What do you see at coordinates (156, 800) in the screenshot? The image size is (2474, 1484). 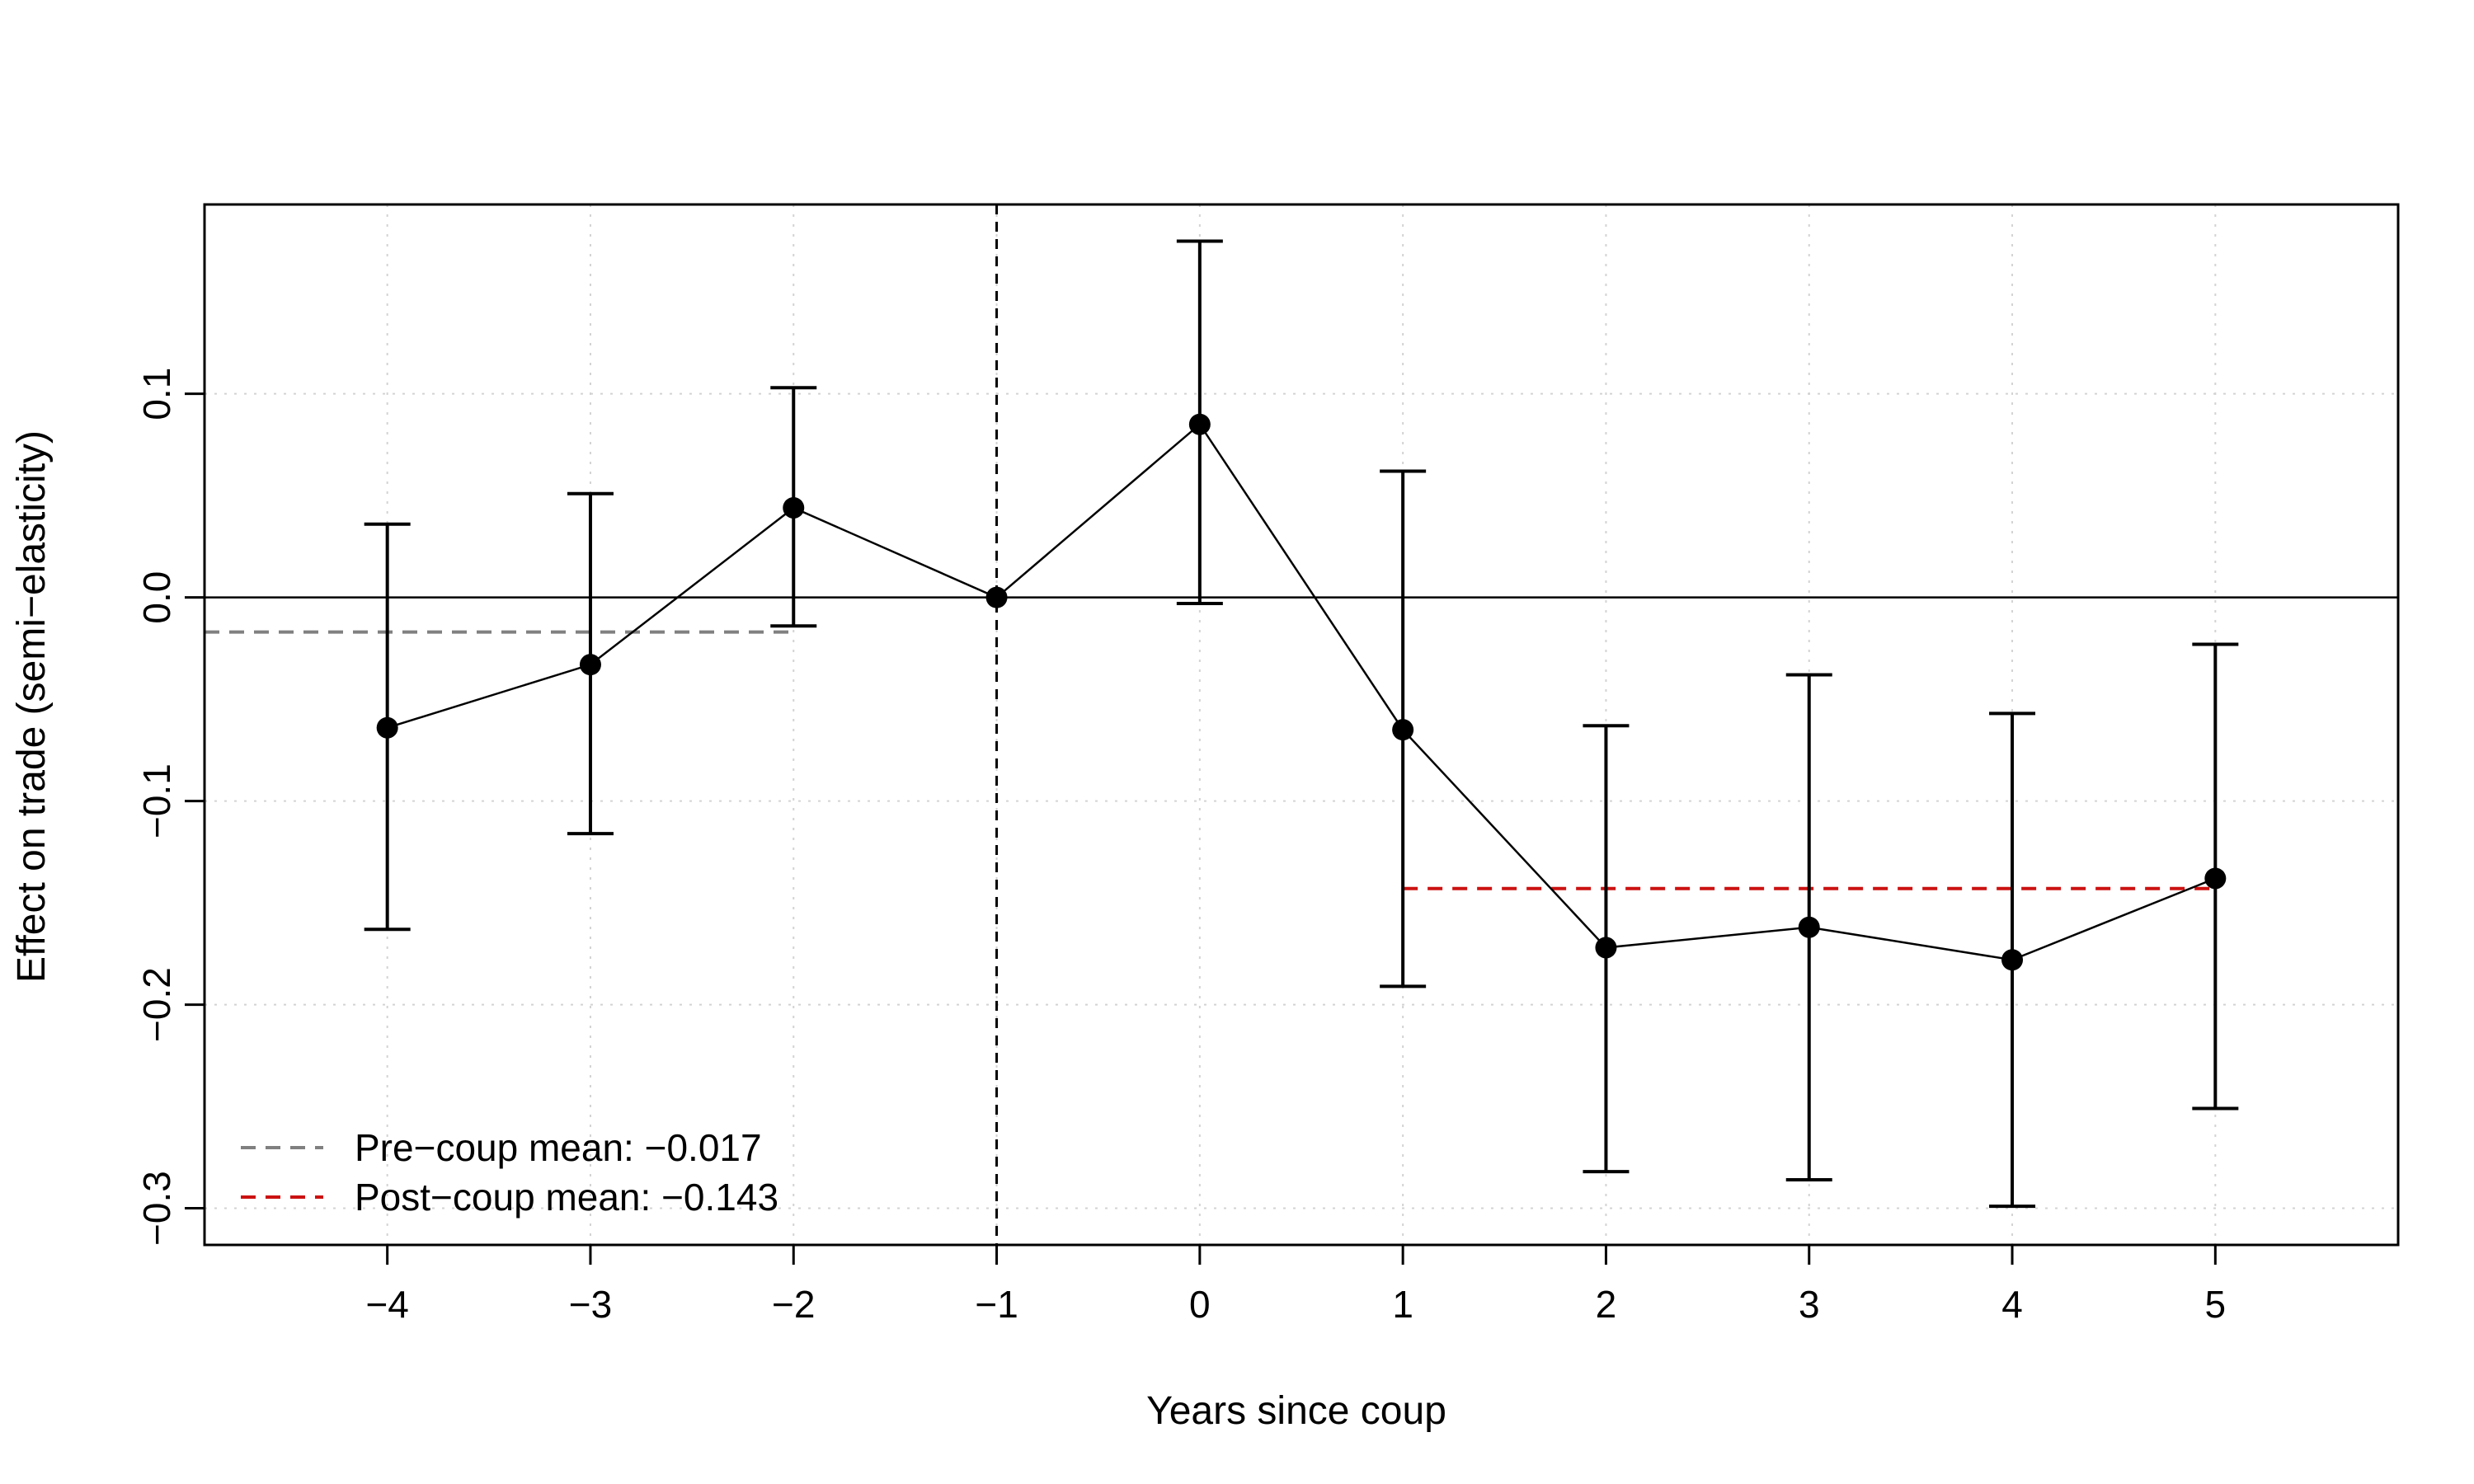 I see `y-tick-label: −0.1` at bounding box center [156, 800].